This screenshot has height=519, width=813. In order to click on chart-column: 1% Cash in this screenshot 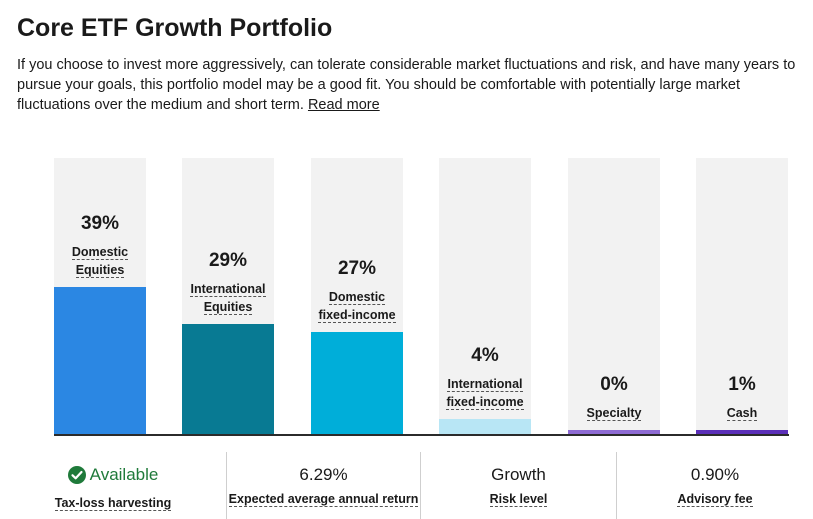, I will do `click(742, 296)`.